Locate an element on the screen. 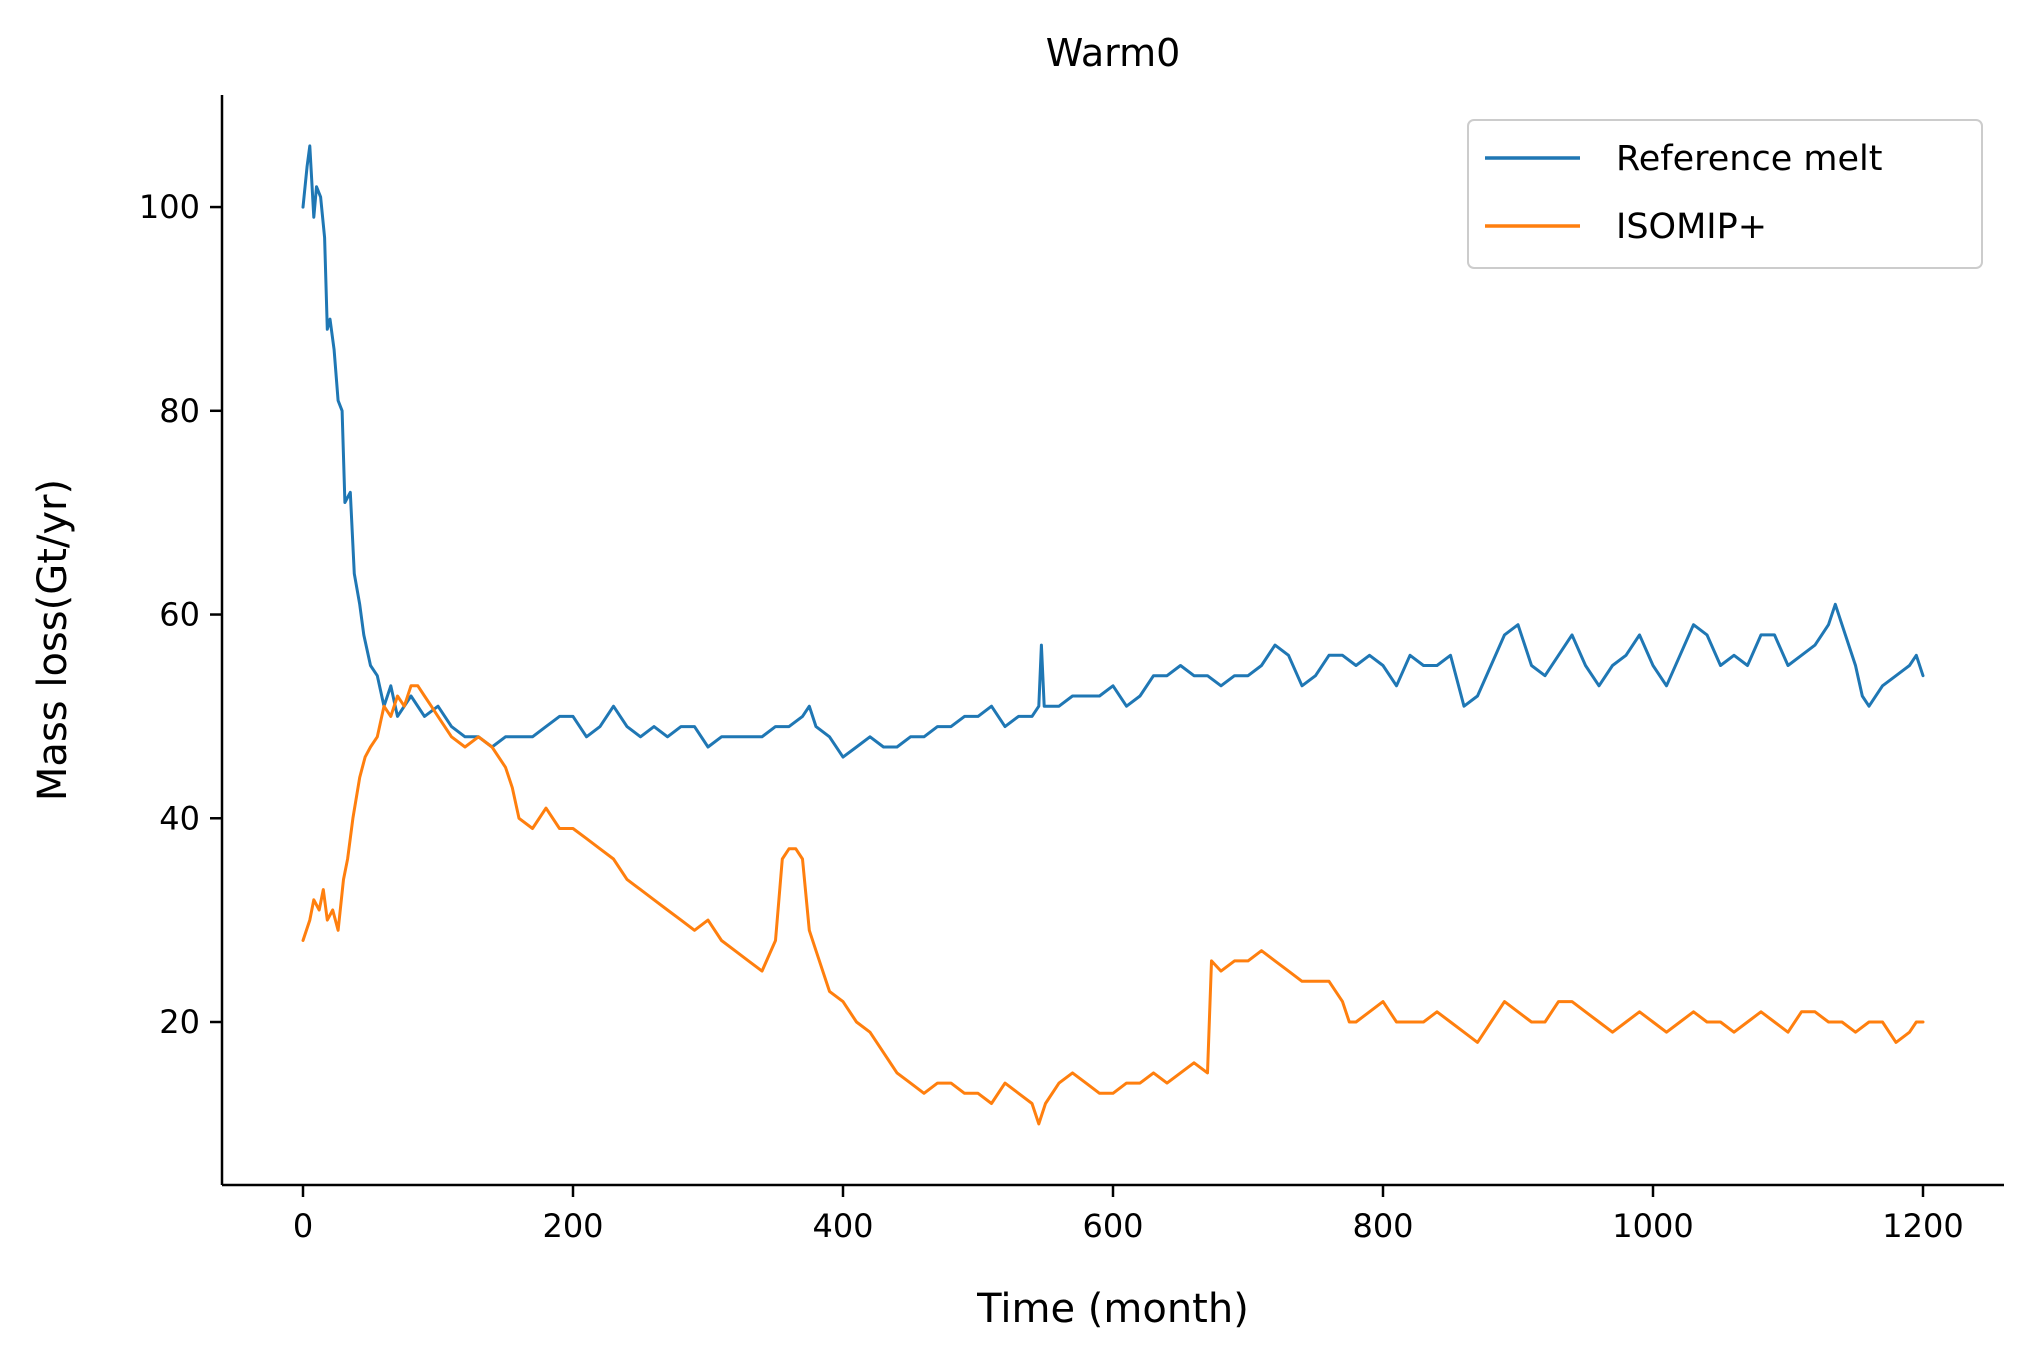 The image size is (2028, 1361). x-tick-label: 1200 is located at coordinates (1922, 1226).